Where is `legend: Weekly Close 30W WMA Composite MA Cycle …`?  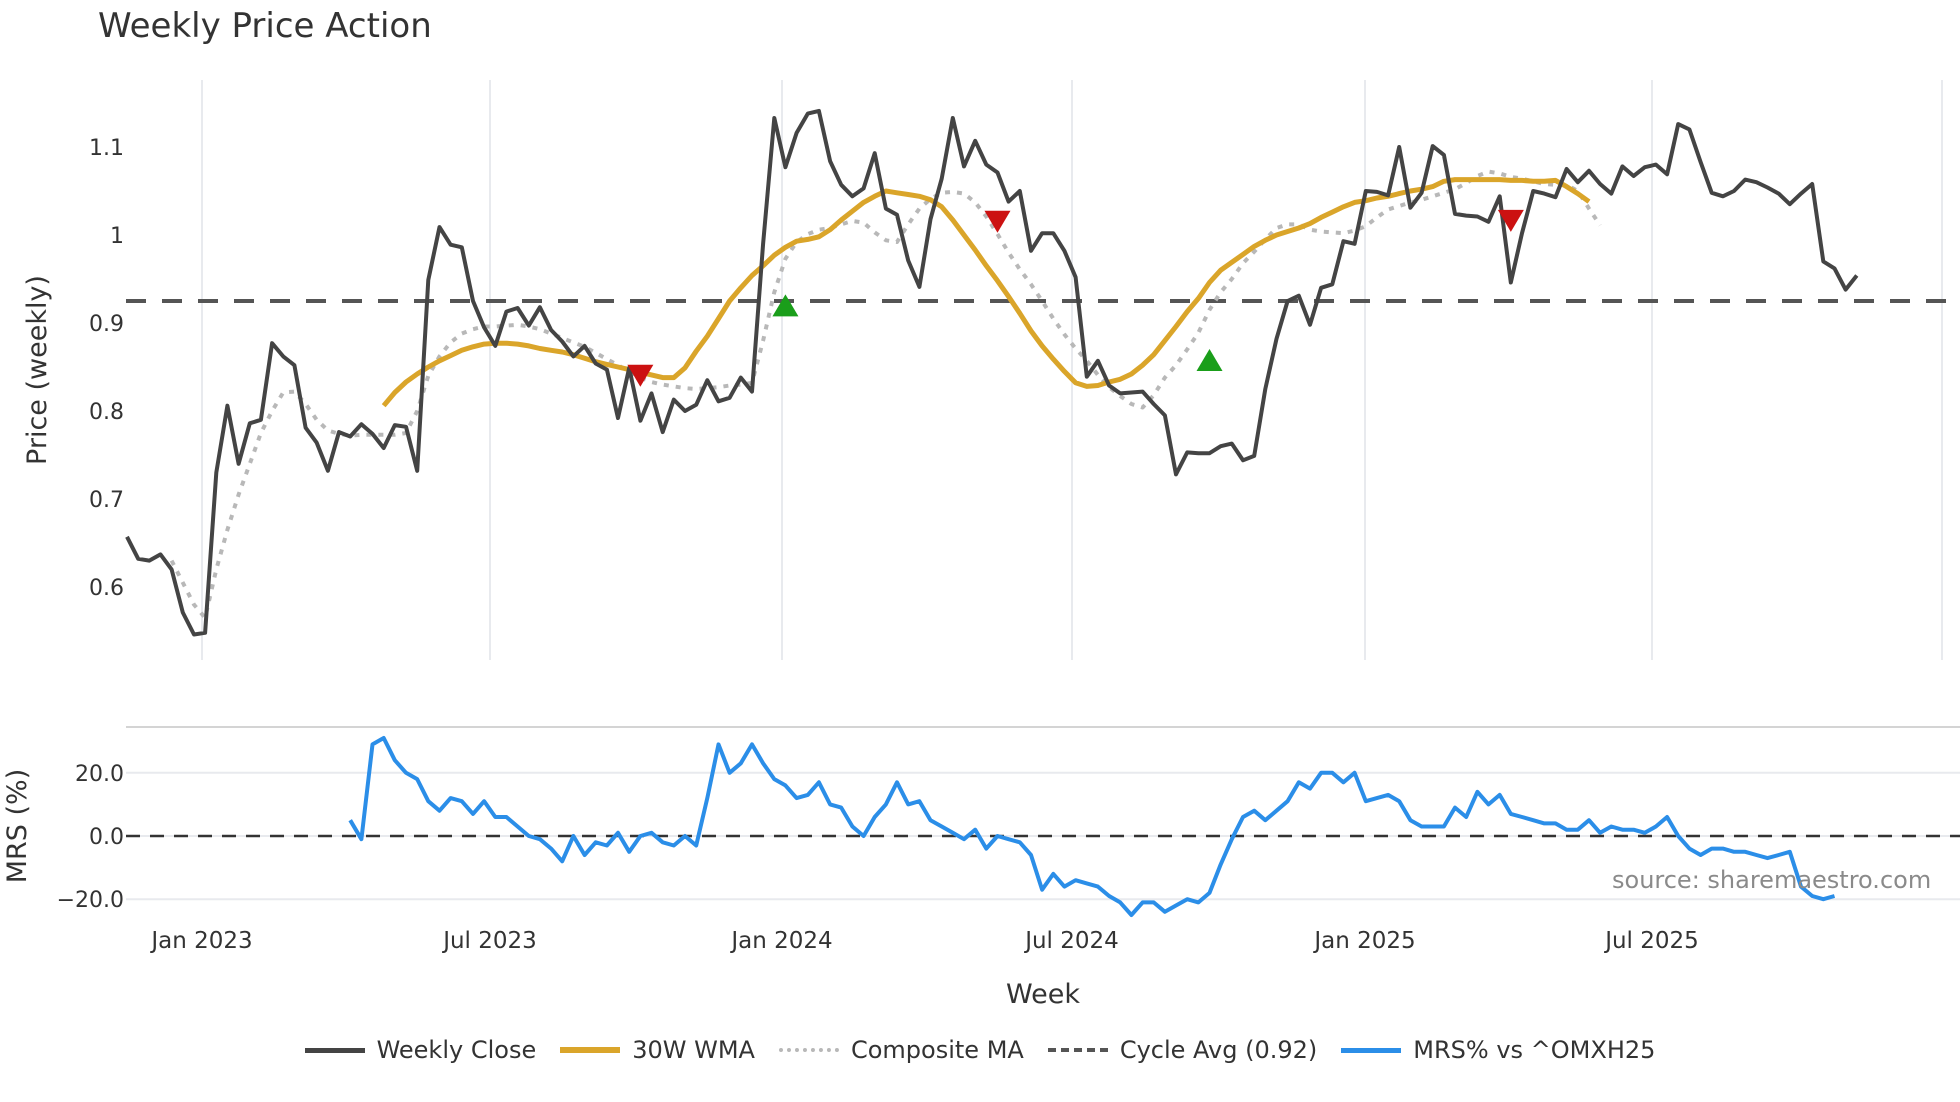 legend: Weekly Close 30W WMA Composite MA Cycle … is located at coordinates (980, 1050).